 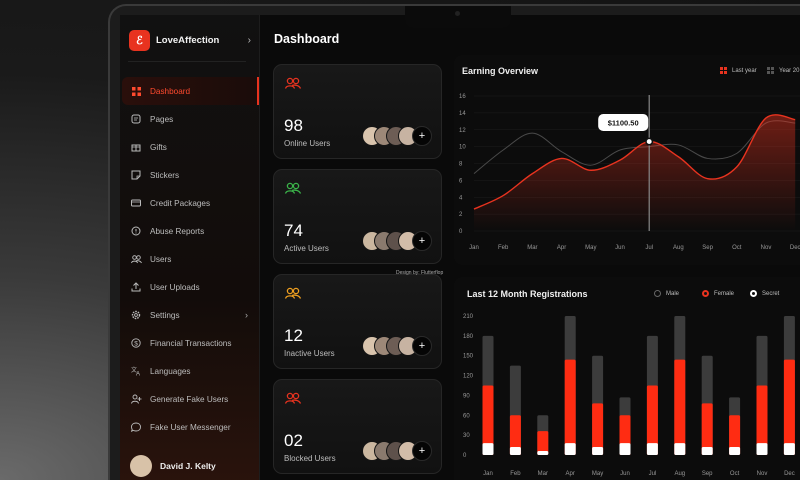 I want to click on sidebar-item-abuse-reports: Abuse Reports, so click(x=190, y=231).